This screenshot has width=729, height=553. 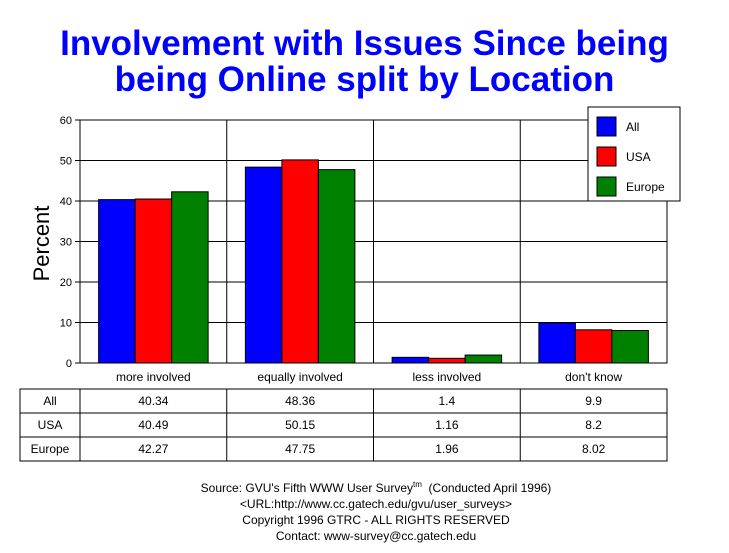 What do you see at coordinates (364, 43) in the screenshot?
I see `chart-title-line-1: Involvement with Issues Since being` at bounding box center [364, 43].